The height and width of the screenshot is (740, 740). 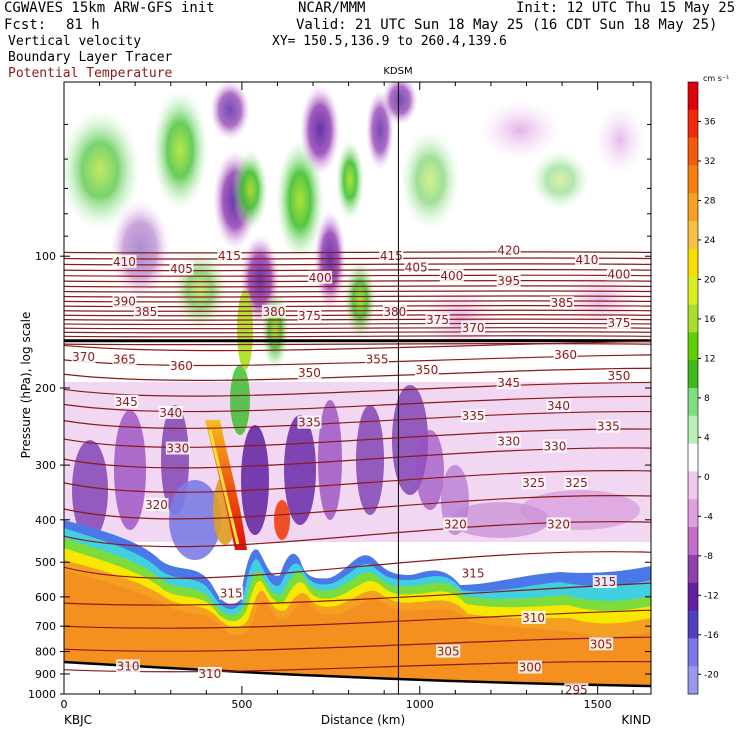 What do you see at coordinates (45, 652) in the screenshot?
I see `y-tick-label: 800` at bounding box center [45, 652].